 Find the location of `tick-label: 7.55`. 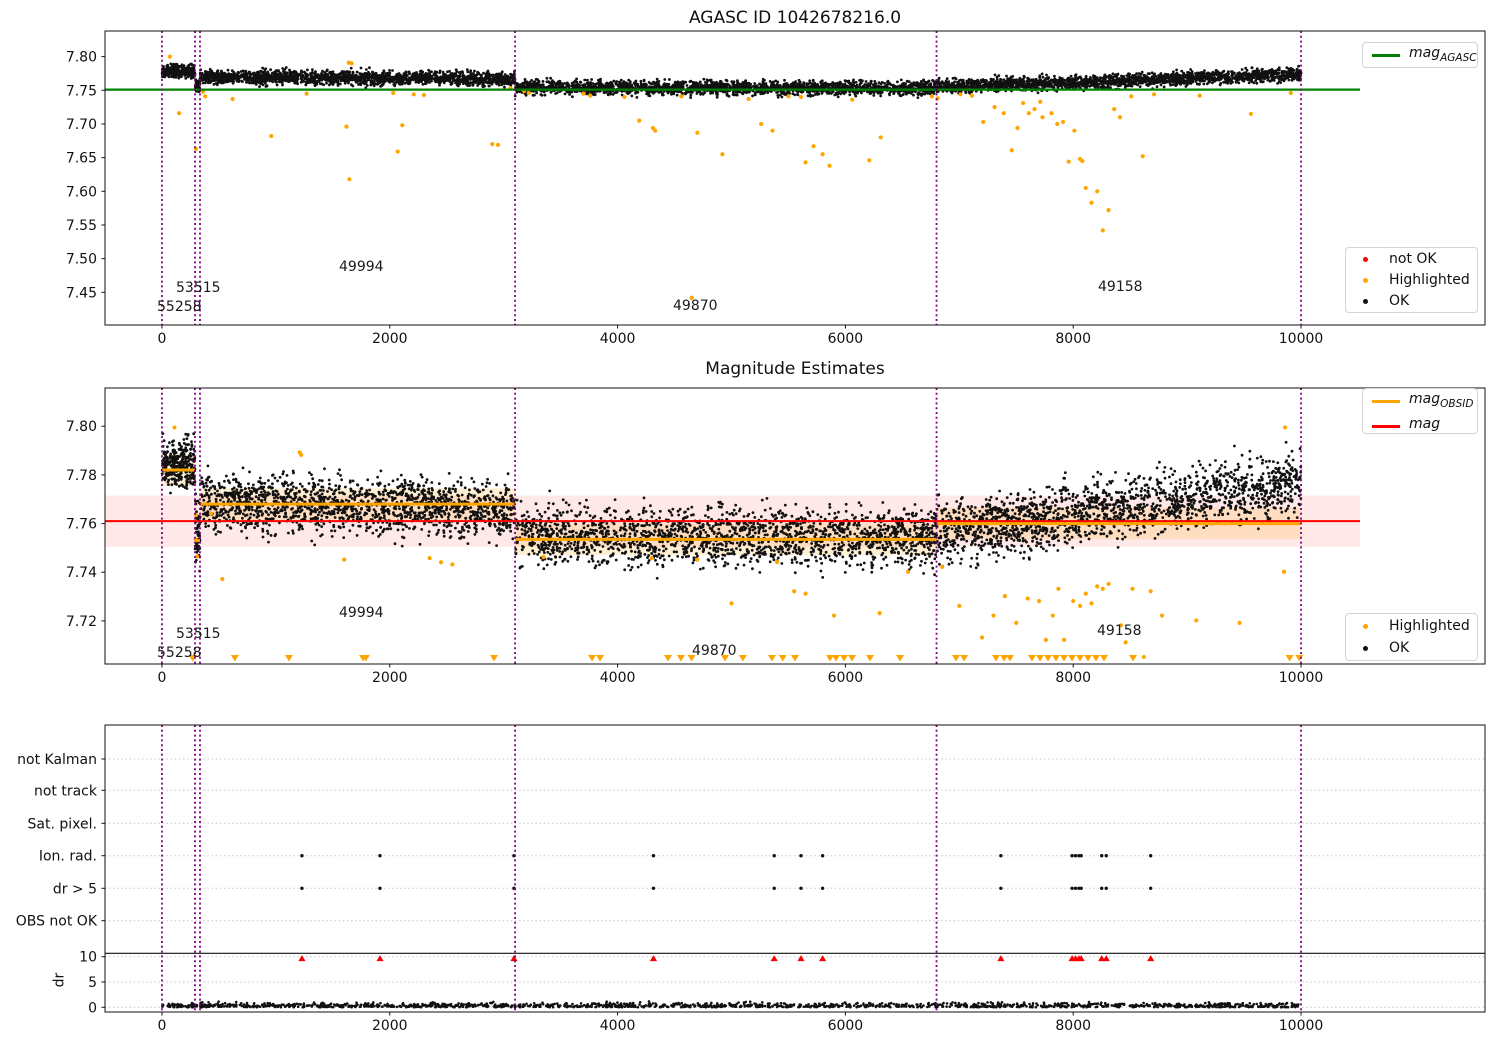

tick-label: 7.55 is located at coordinates (81, 226).